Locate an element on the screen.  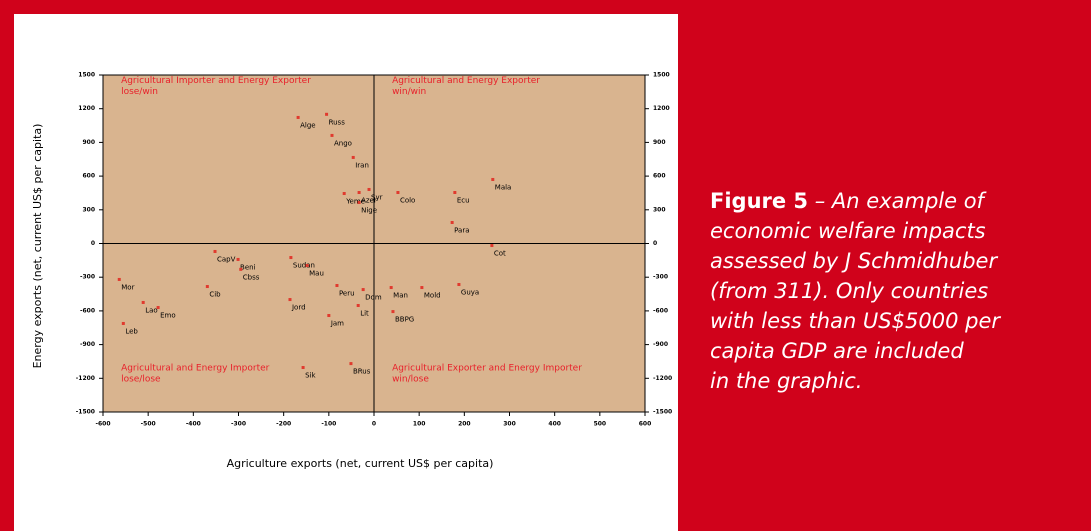
point-label: Russ is located at coordinates (337, 122).